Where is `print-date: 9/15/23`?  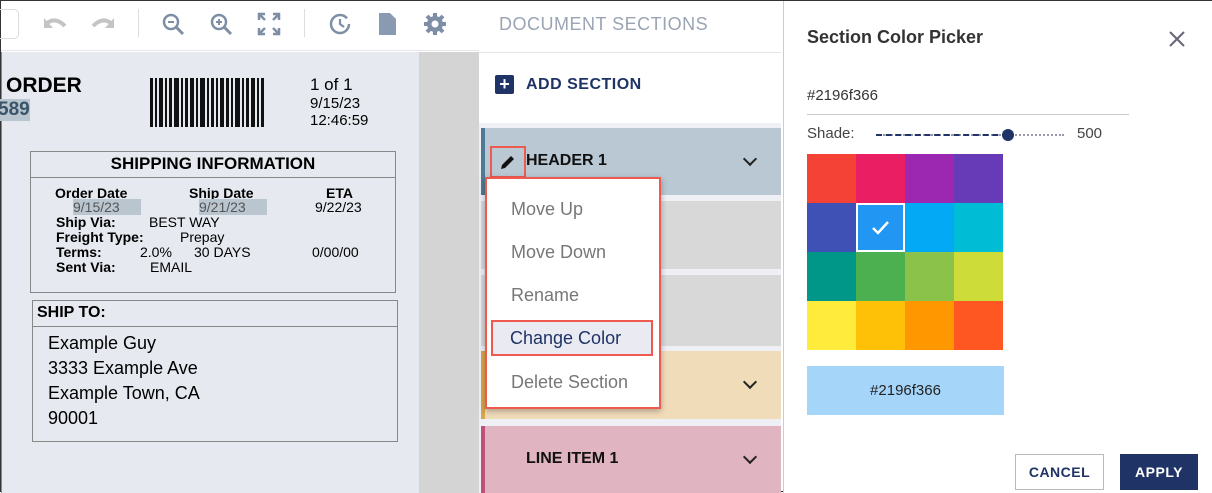
print-date: 9/15/23 is located at coordinates (335, 103).